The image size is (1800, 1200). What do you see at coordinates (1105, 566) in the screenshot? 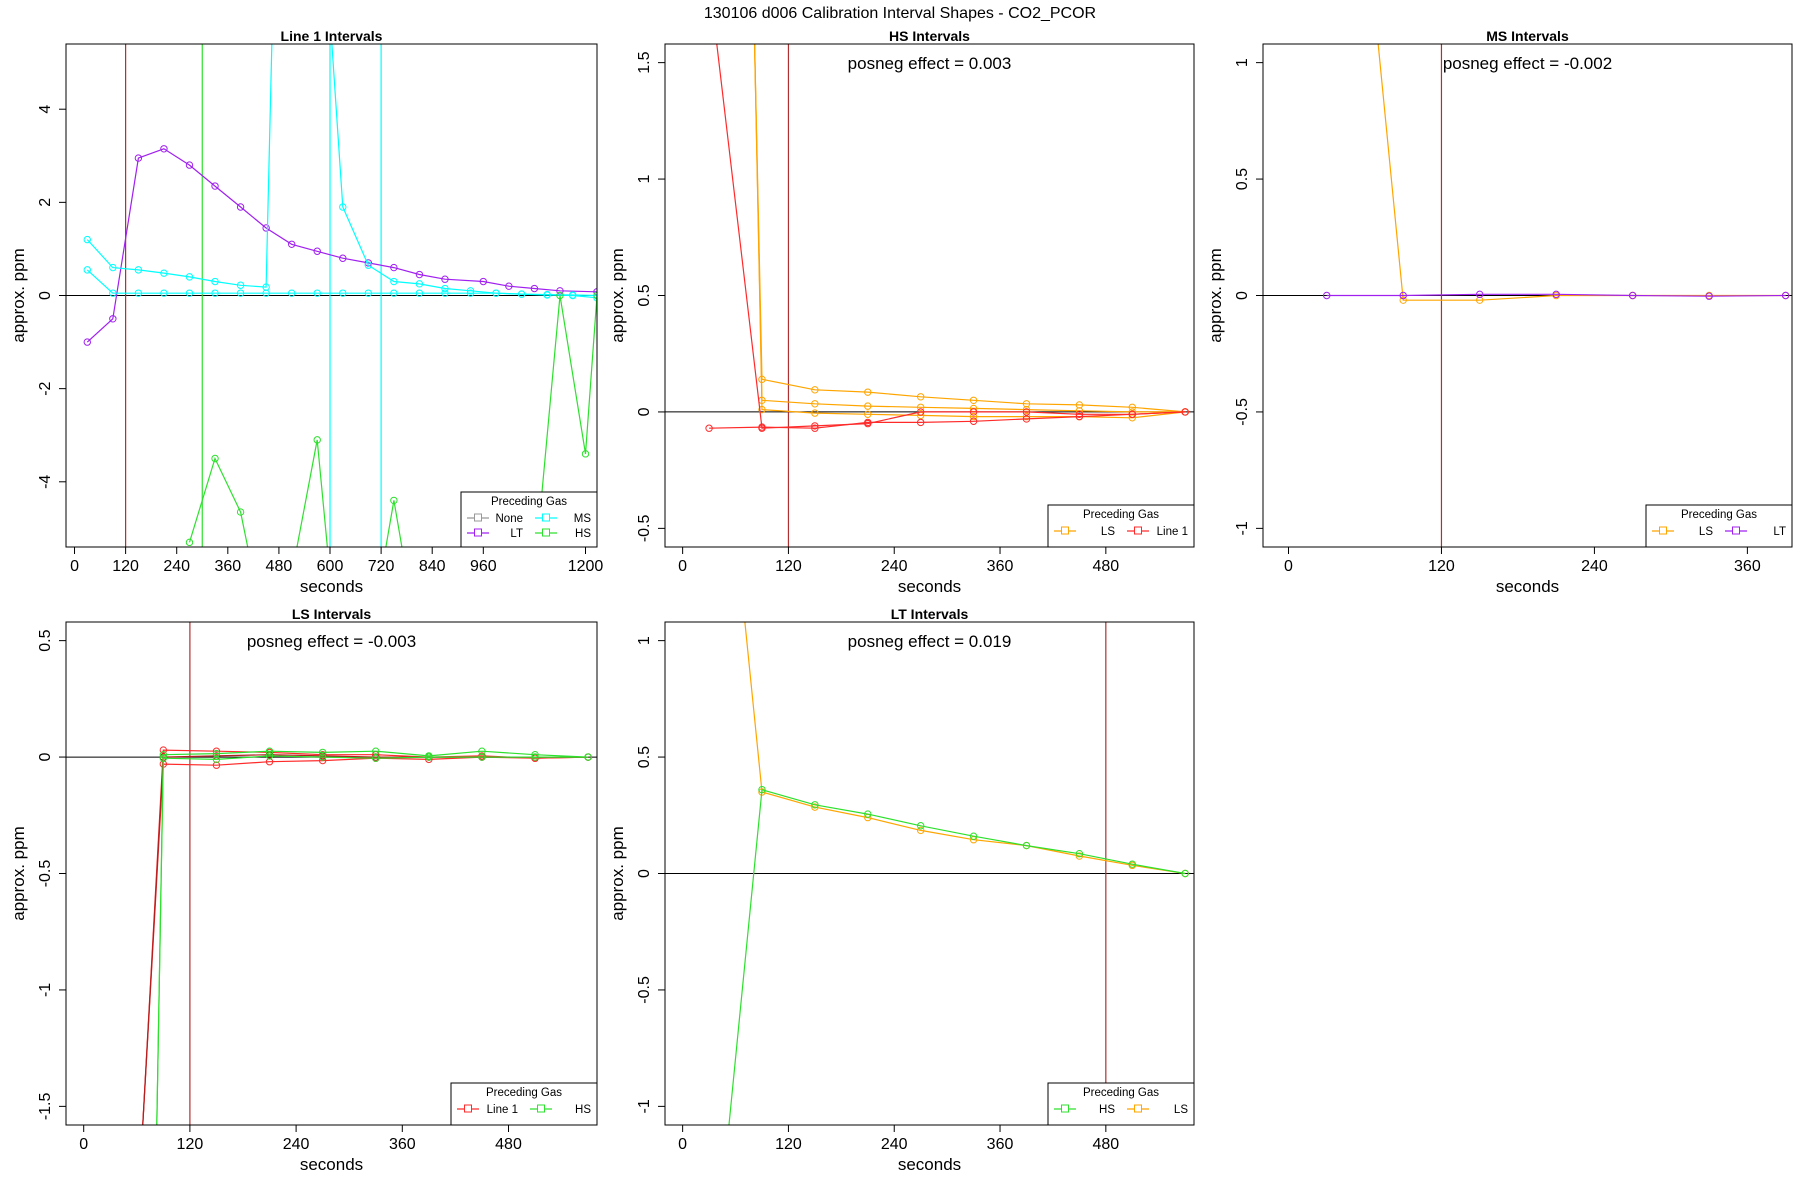
I see `x-tick-label: 480` at bounding box center [1105, 566].